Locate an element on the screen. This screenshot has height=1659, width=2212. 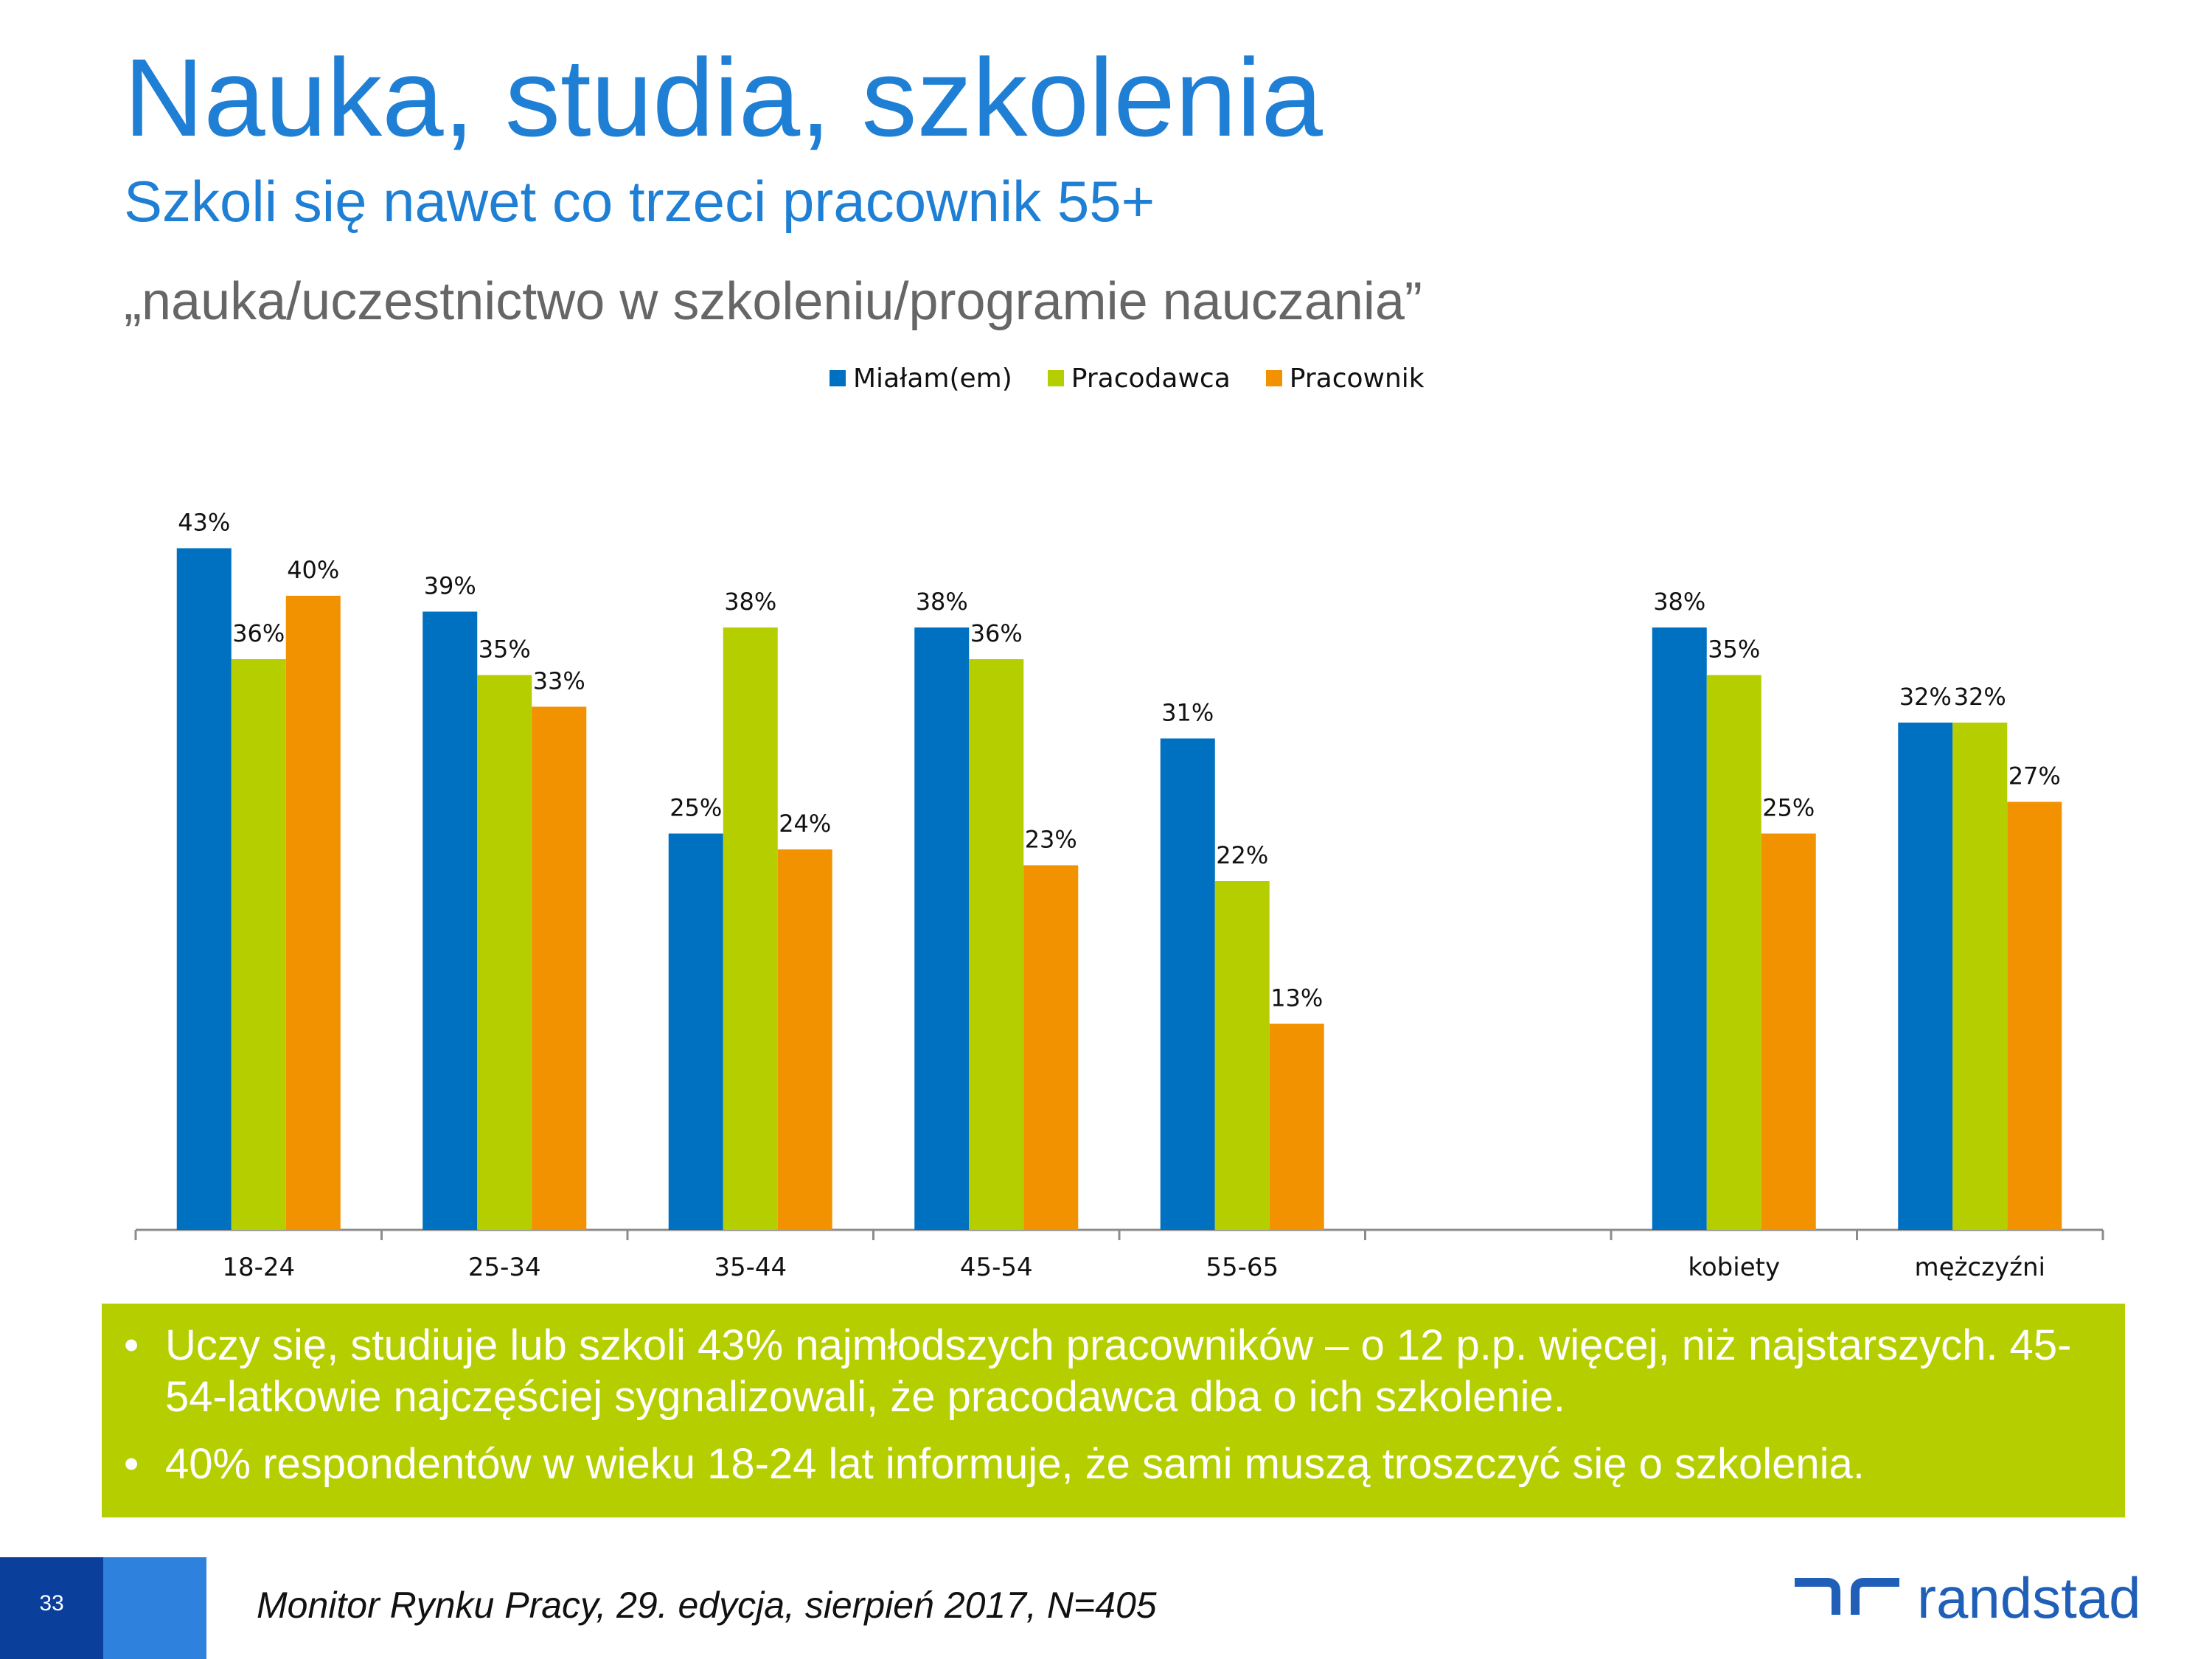
x-tick-label: 18-24 is located at coordinates (258, 1267).